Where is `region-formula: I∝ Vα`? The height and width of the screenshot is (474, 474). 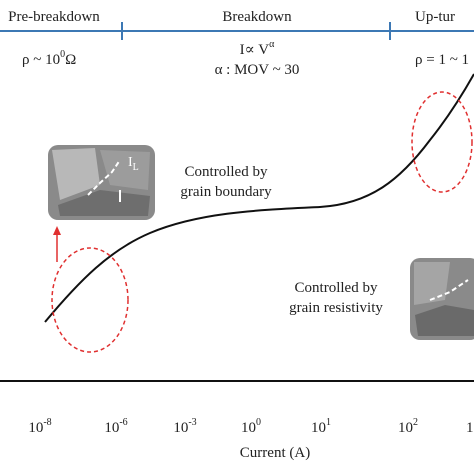
region-formula: I∝ Vα is located at coordinates (257, 48).